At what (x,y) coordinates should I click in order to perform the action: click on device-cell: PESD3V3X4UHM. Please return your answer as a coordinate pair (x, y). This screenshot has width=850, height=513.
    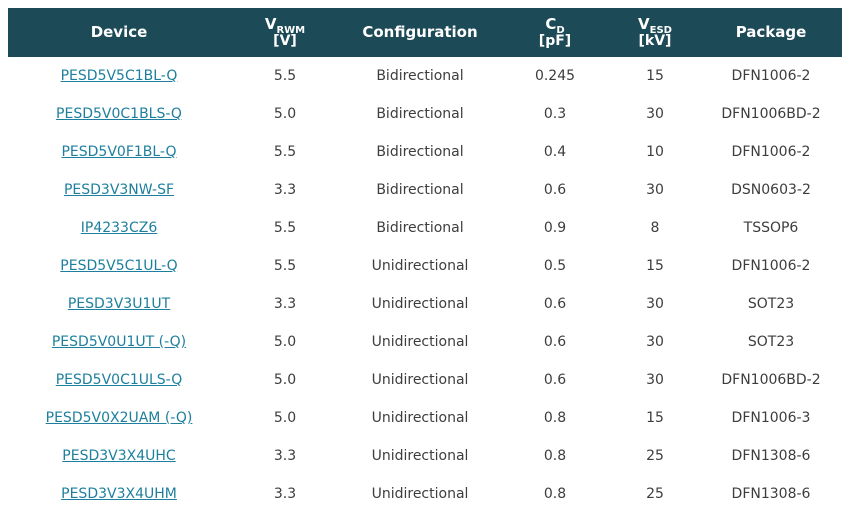
    Looking at the image, I should click on (119, 494).